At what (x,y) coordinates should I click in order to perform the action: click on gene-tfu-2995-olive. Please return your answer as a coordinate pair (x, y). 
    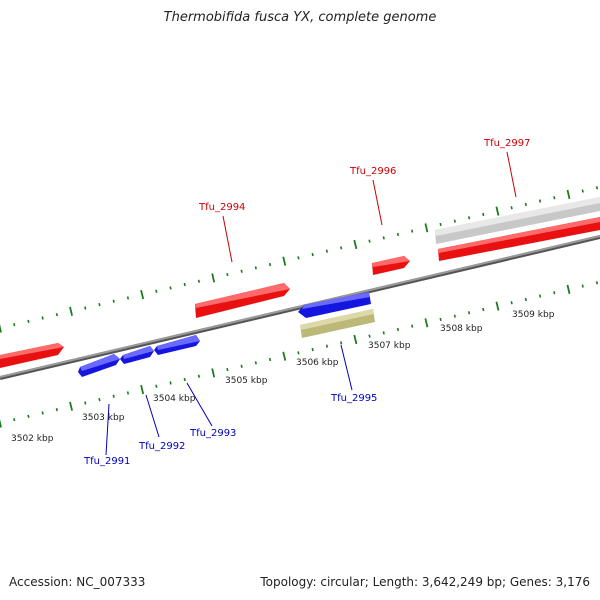
    Looking at the image, I should click on (337, 323).